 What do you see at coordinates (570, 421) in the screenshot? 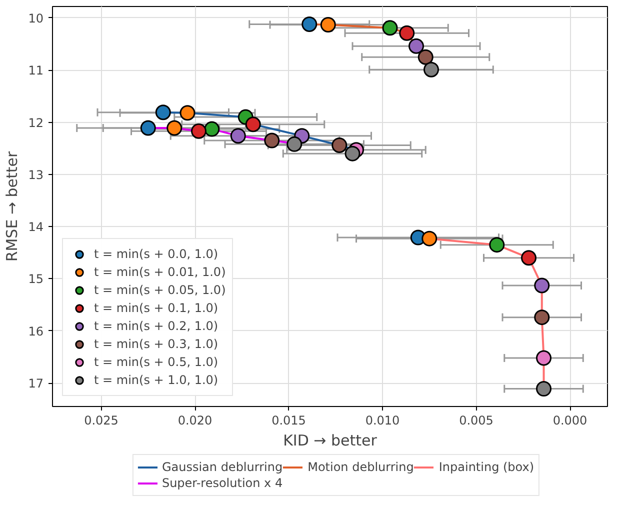
I see `x-tick-label: 0.000` at bounding box center [570, 421].